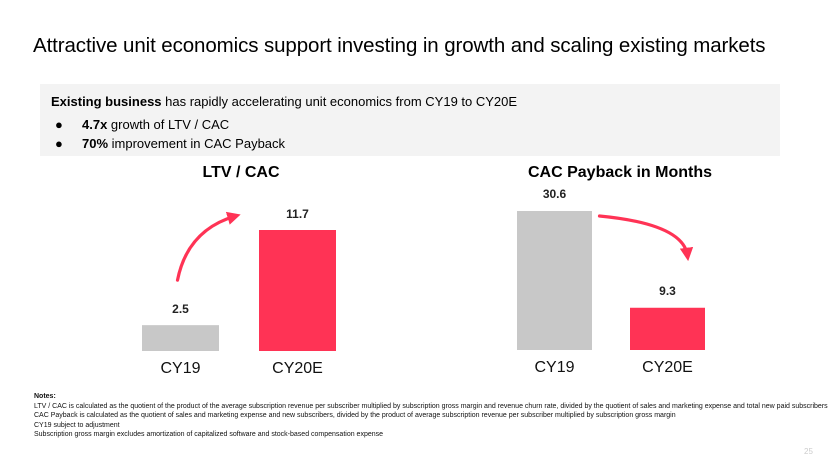  I want to click on cac-payback-chart: 30.6 CY19 9.3 CY20E, so click(611, 281).